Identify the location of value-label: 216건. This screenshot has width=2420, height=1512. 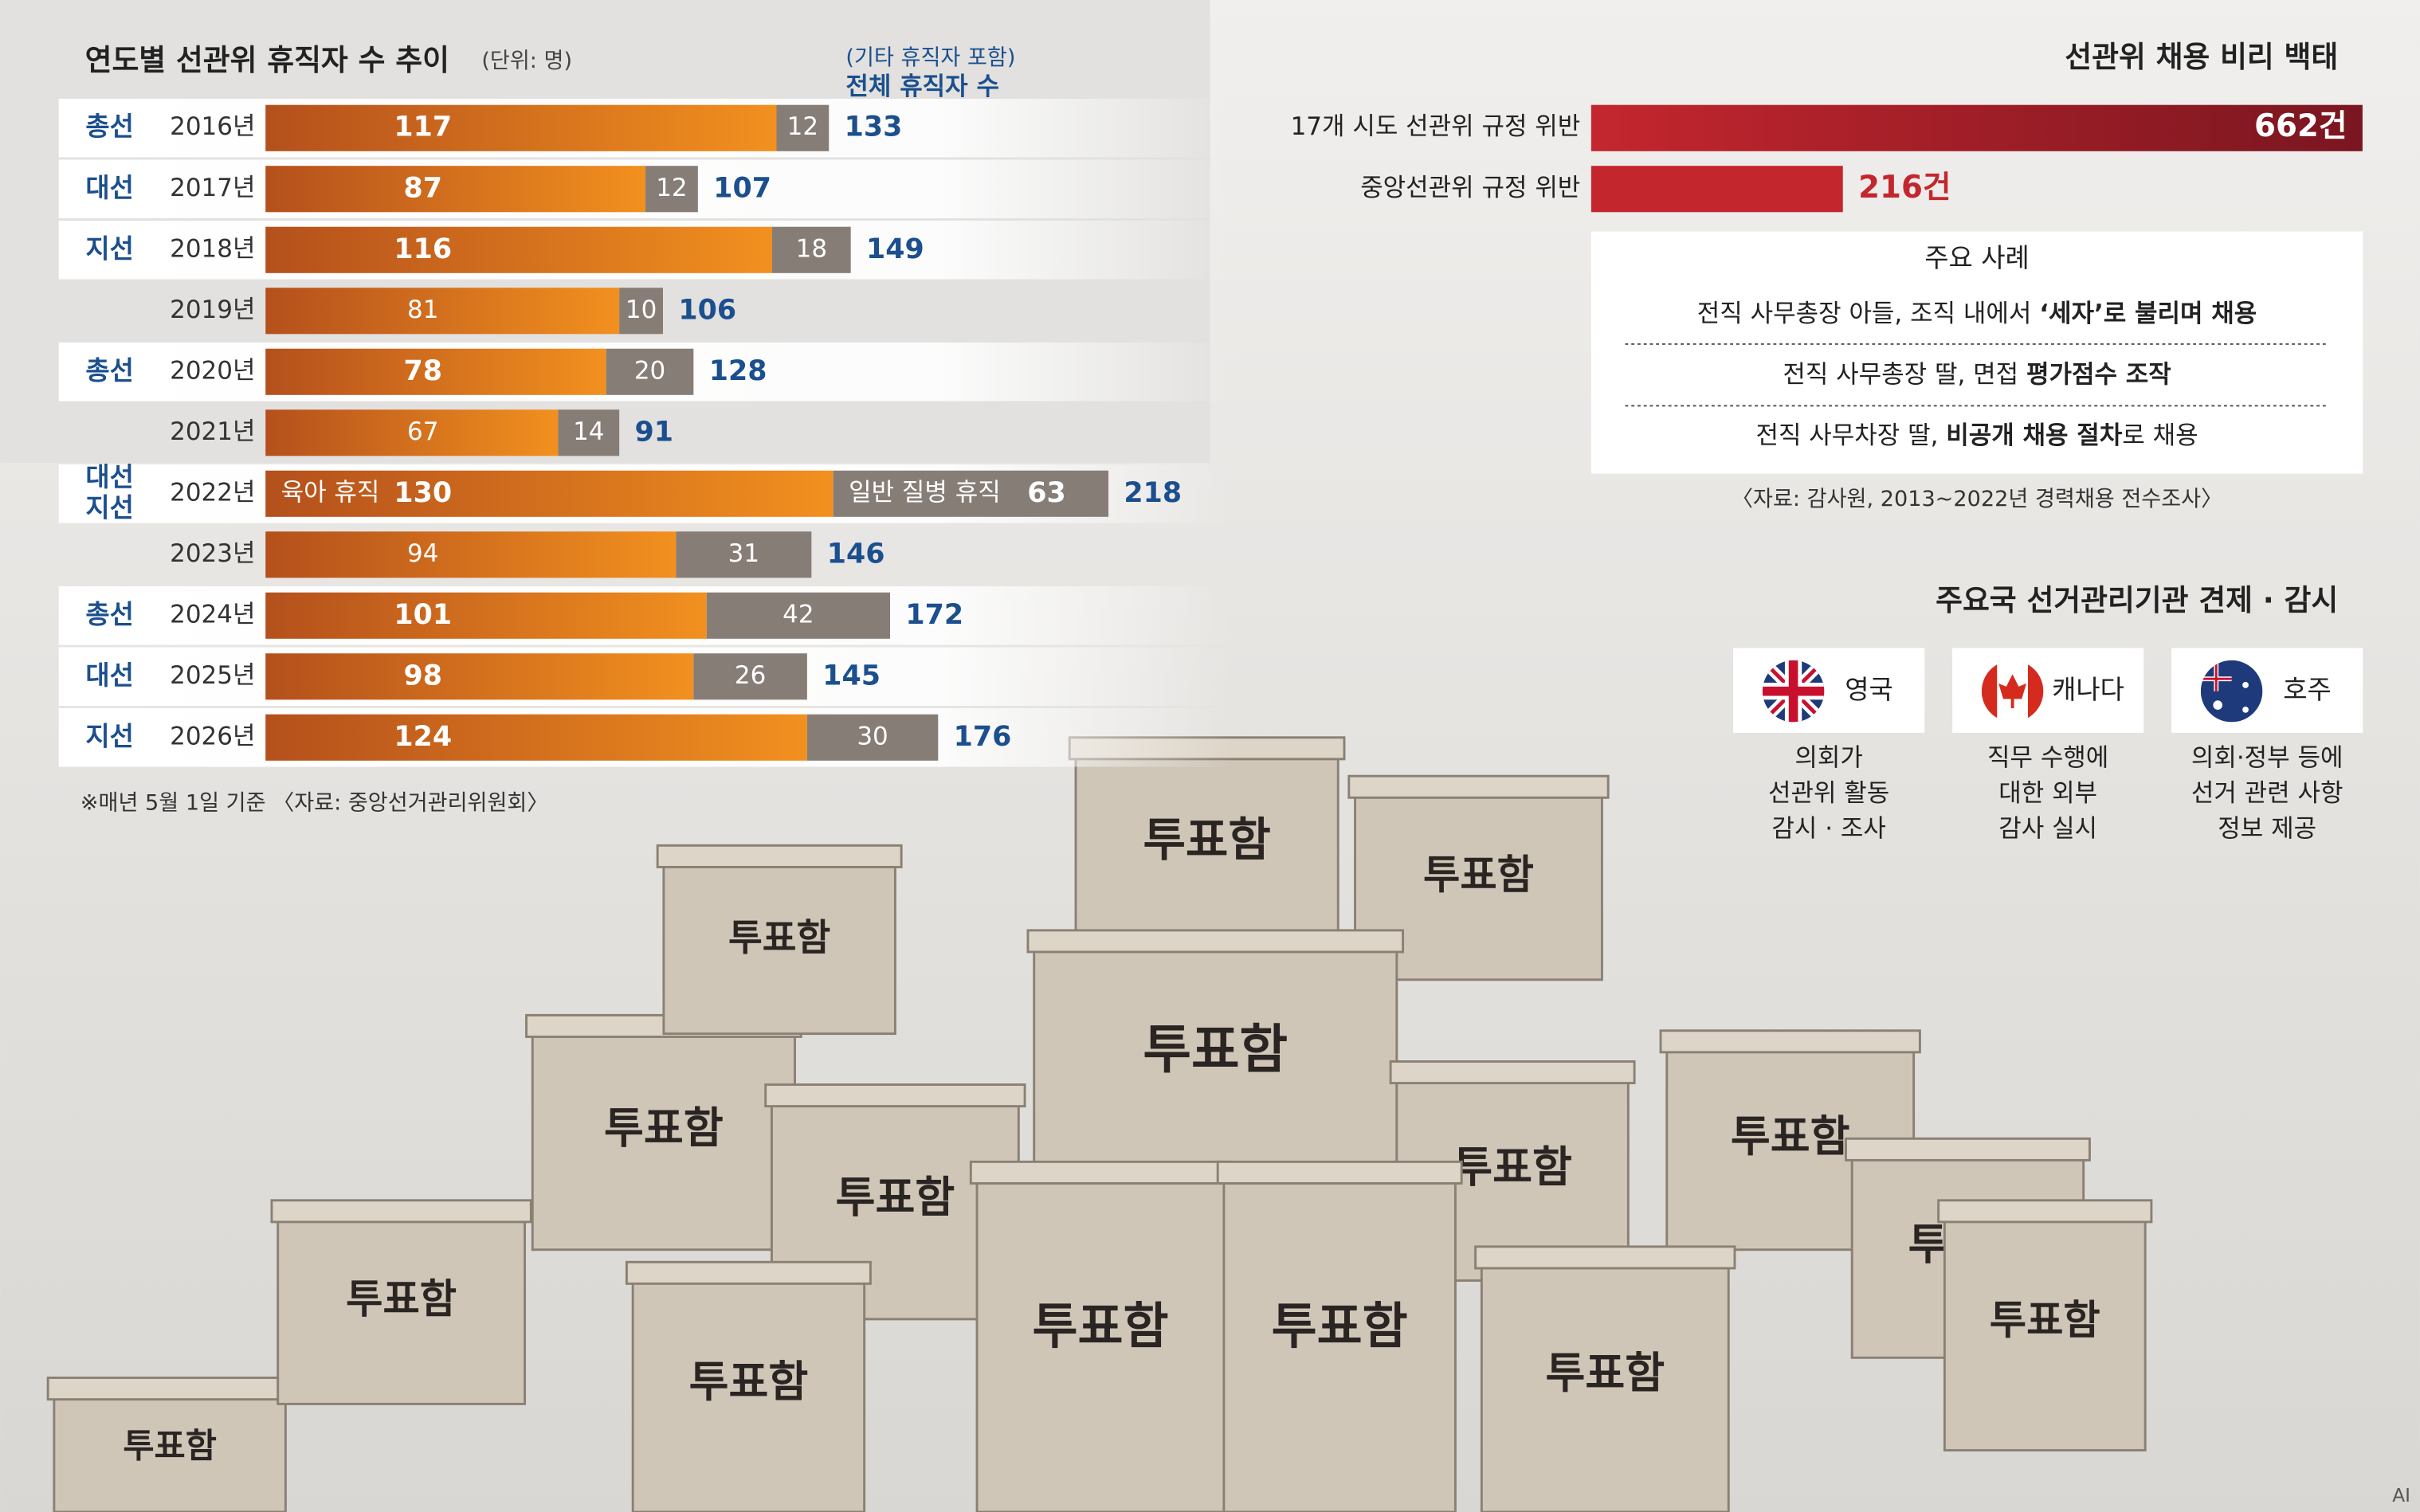
(1904, 188).